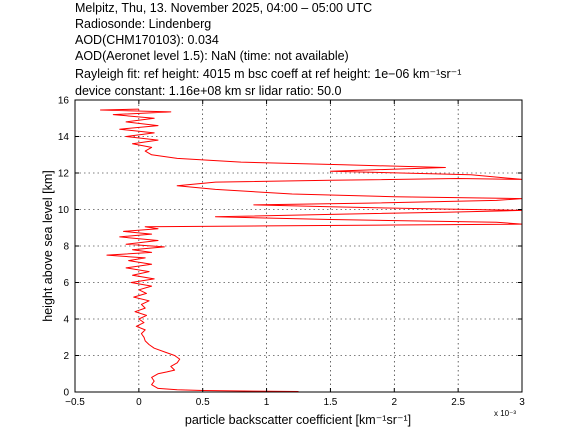 This screenshot has width=576, height=432. I want to click on x-tick-label: 2.5, so click(458, 402).